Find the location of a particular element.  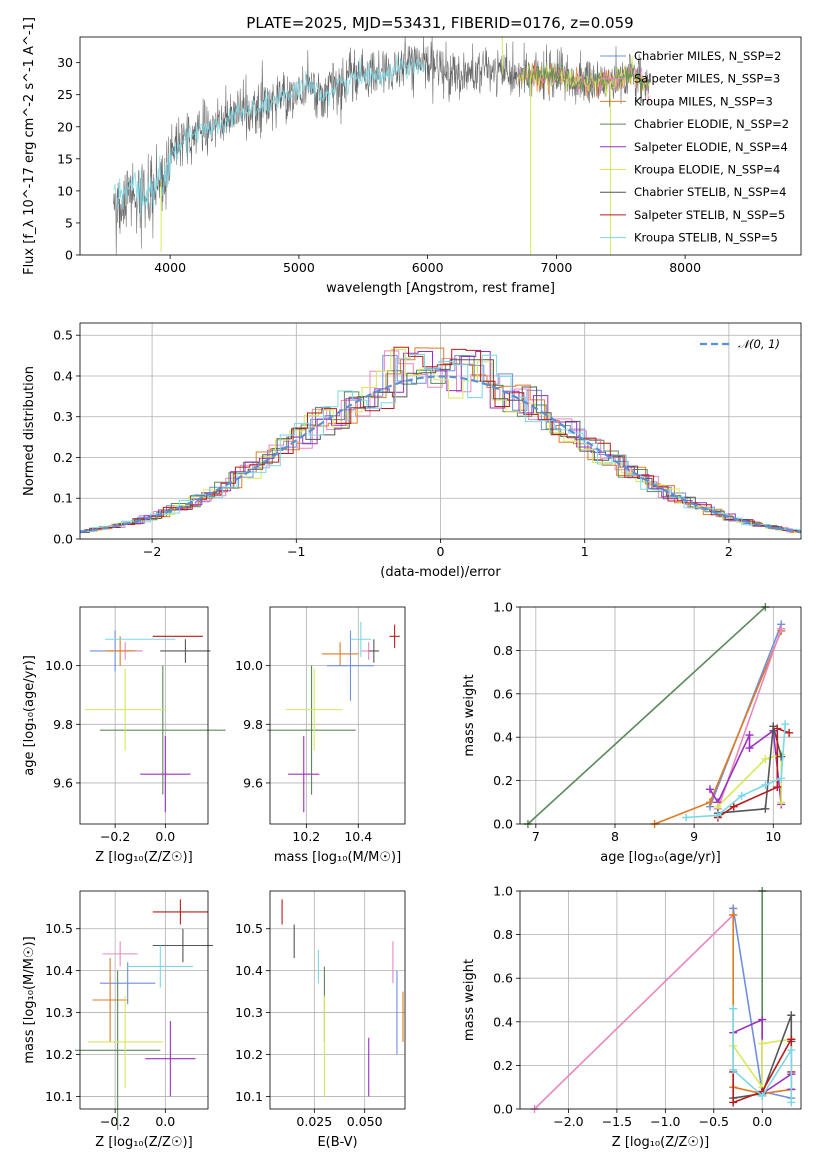

x-tick-label: 10 is located at coordinates (773, 836).